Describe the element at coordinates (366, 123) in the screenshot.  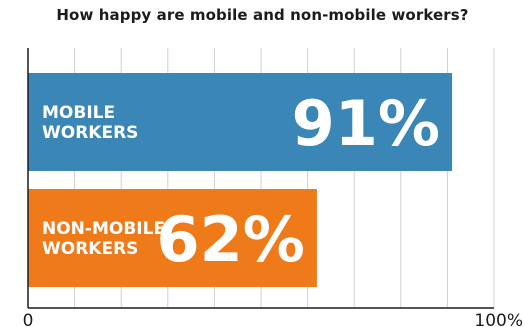
I see `bar-value-label: 91%` at that location.